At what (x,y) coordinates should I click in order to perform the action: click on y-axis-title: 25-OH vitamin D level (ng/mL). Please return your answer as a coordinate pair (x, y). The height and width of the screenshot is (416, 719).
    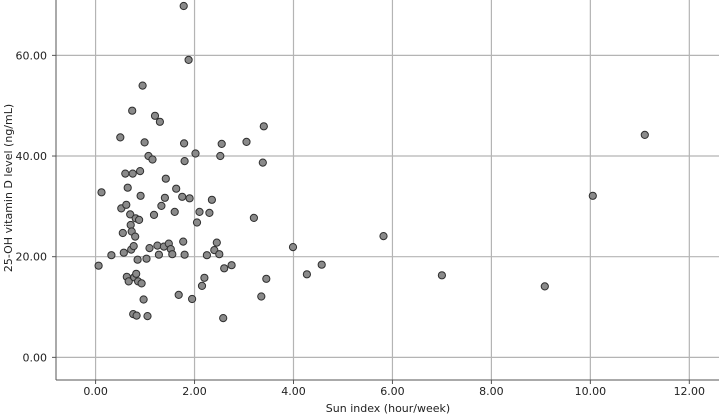
    Looking at the image, I should click on (8, 188).